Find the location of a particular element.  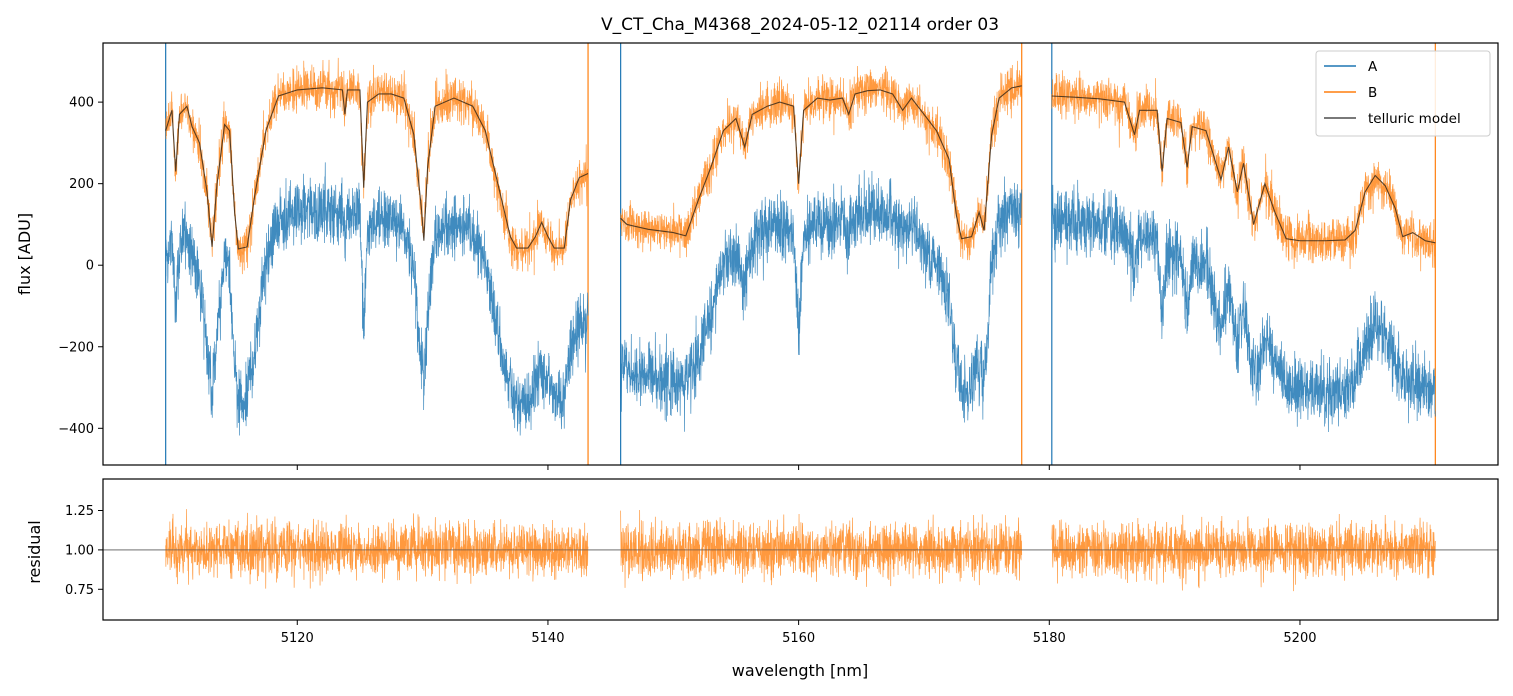

legend-entry-a: A is located at coordinates (1351, 67).